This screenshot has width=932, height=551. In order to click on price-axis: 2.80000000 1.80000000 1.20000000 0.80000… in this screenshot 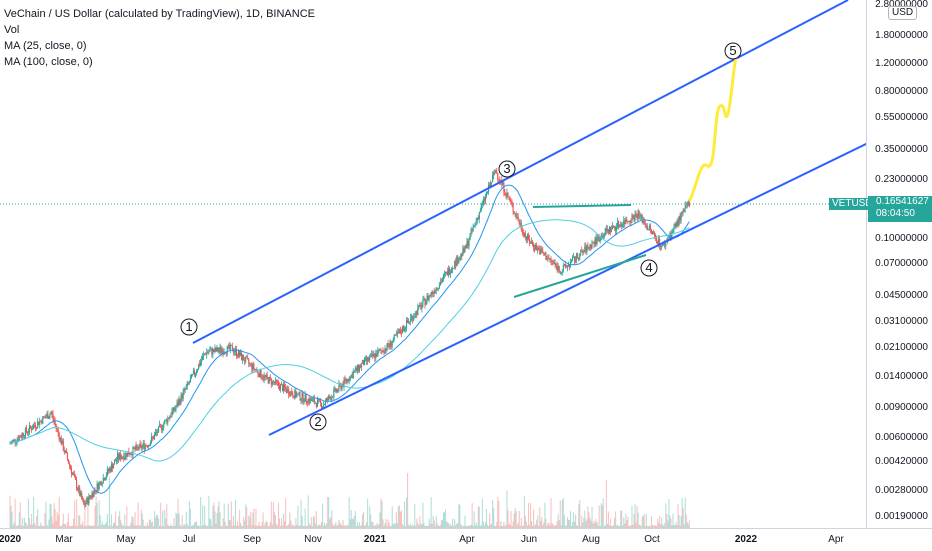, I will do `click(899, 264)`.